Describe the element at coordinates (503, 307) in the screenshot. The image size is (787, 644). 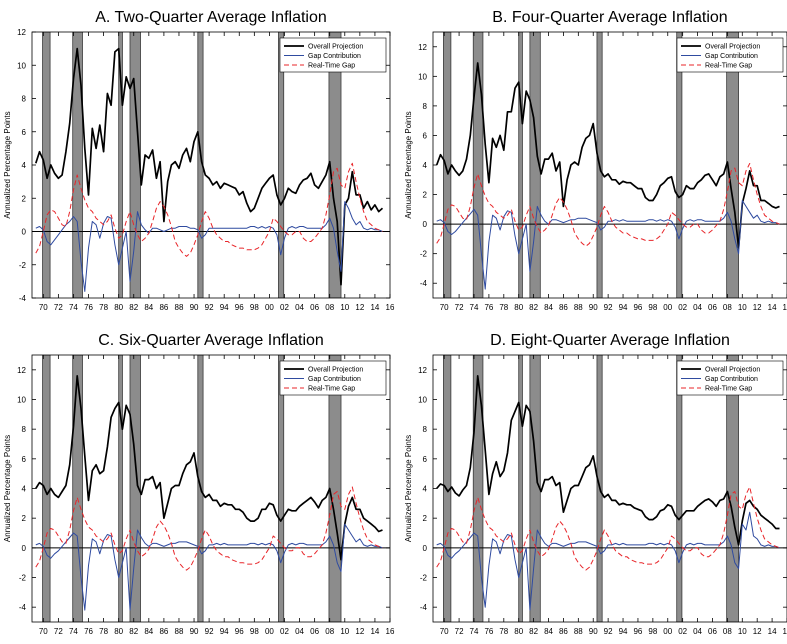
I see `x-tick-label: 78` at that location.